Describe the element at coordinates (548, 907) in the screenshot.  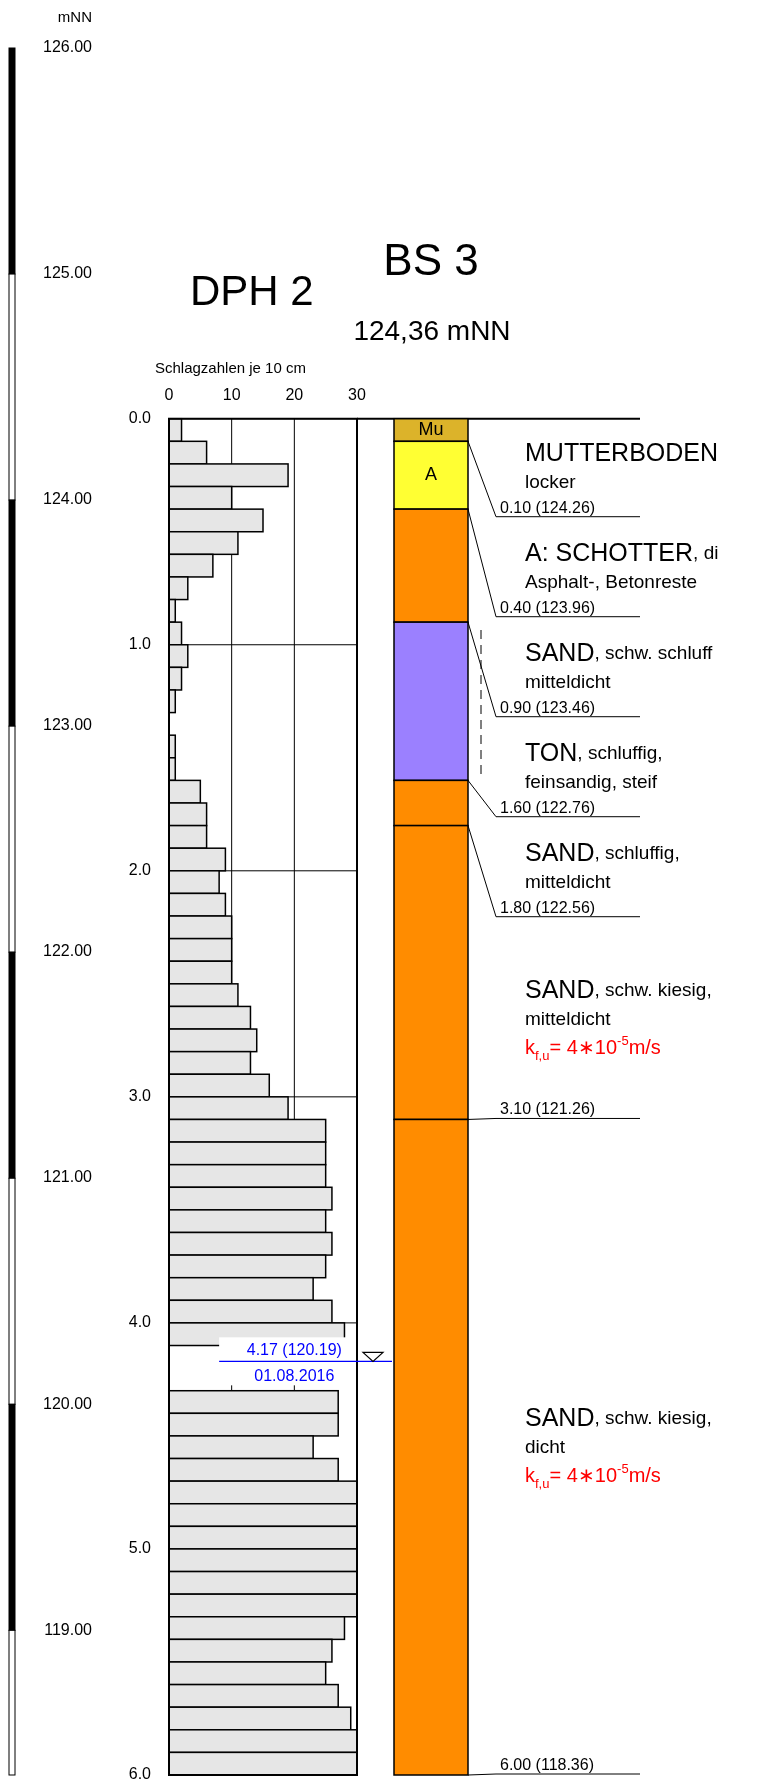
I see `text: 1.80 (122.56)` at that location.